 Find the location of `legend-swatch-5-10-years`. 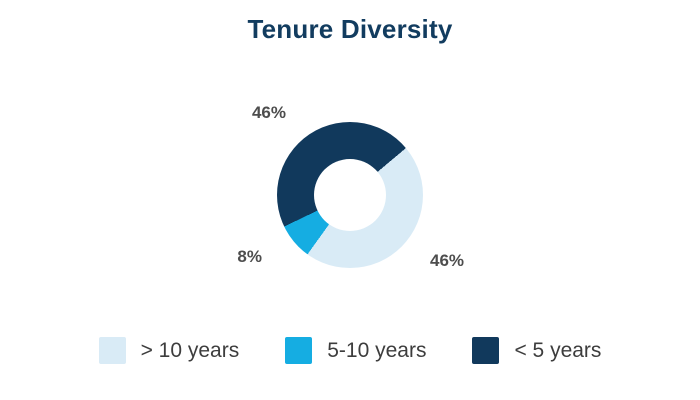

legend-swatch-5-10-years is located at coordinates (299, 350).